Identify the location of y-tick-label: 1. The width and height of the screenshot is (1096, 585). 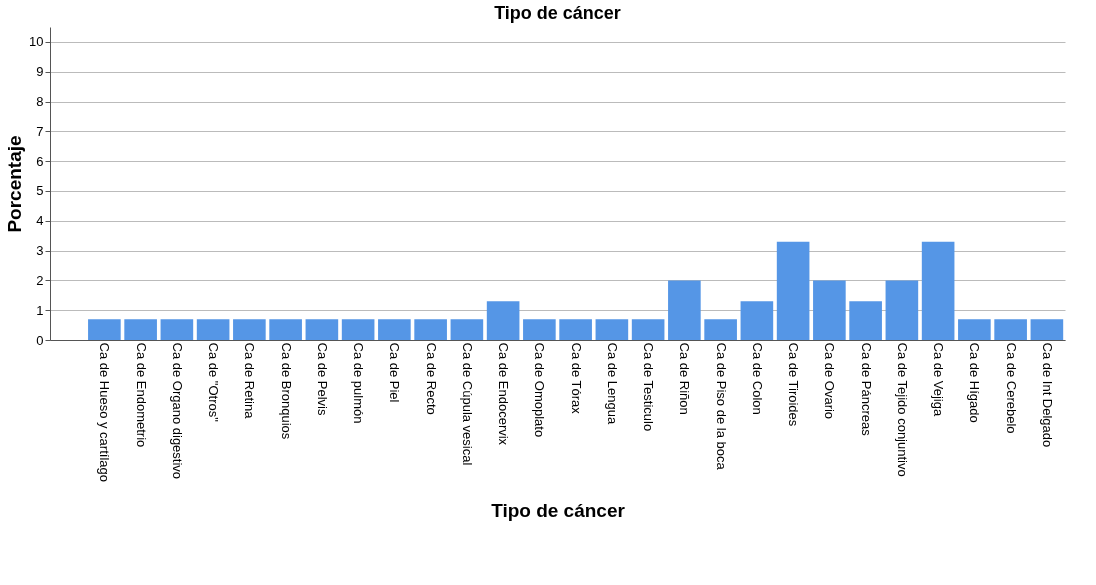
(40, 310).